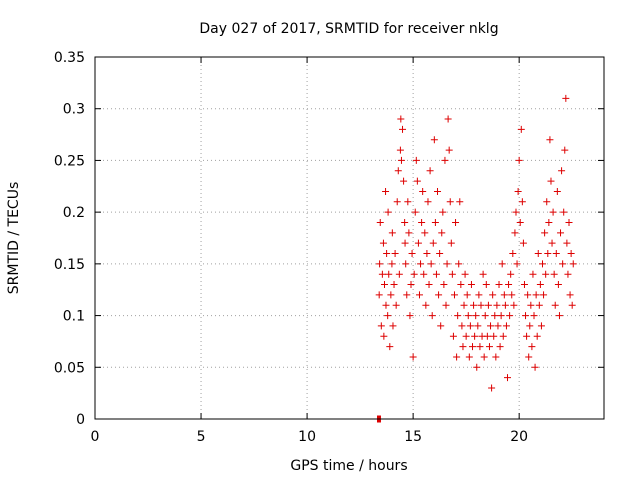 The height and width of the screenshot is (480, 640). I want to click on y-tick-label: 0.15, so click(69, 265).